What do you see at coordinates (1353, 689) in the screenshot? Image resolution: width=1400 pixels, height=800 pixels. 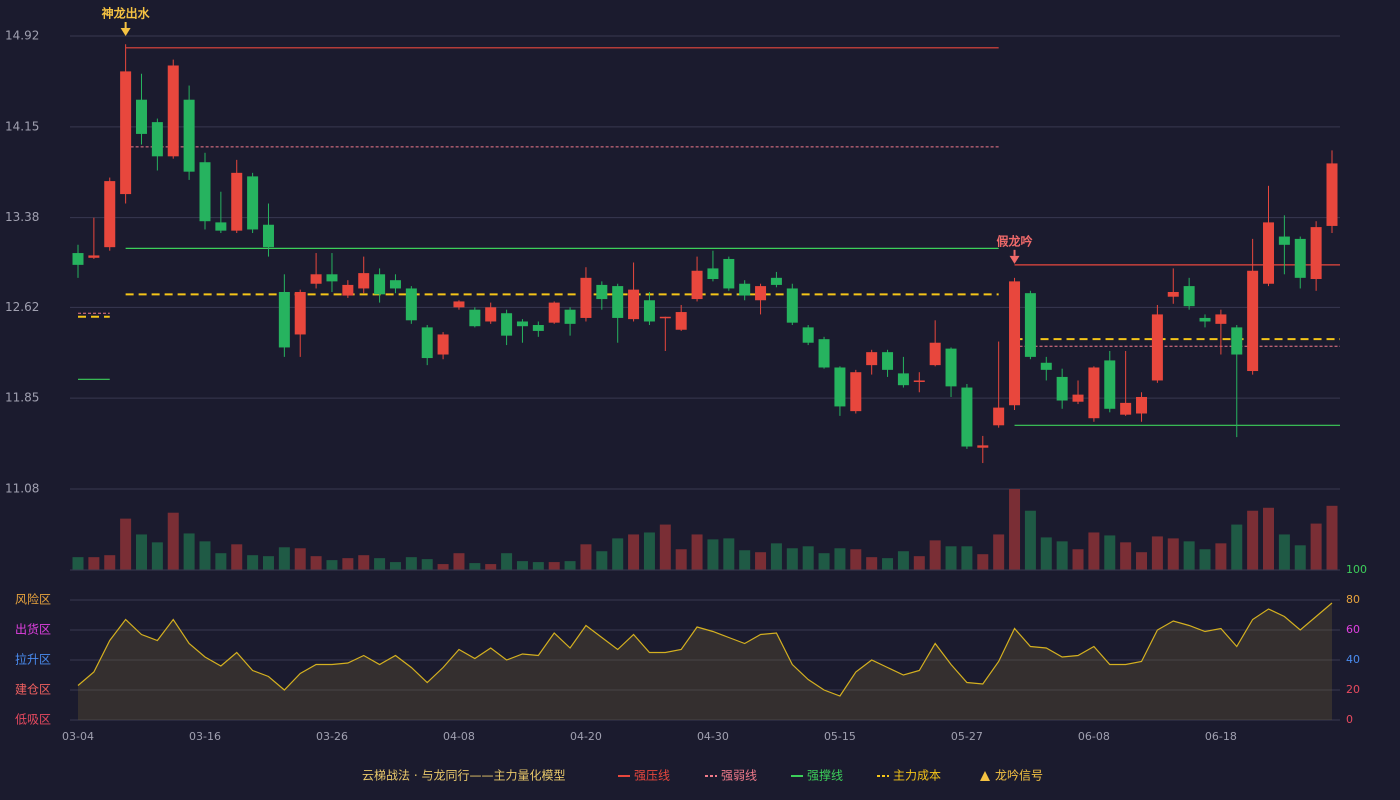 I see `indicator-tick-label: 20` at bounding box center [1353, 689].